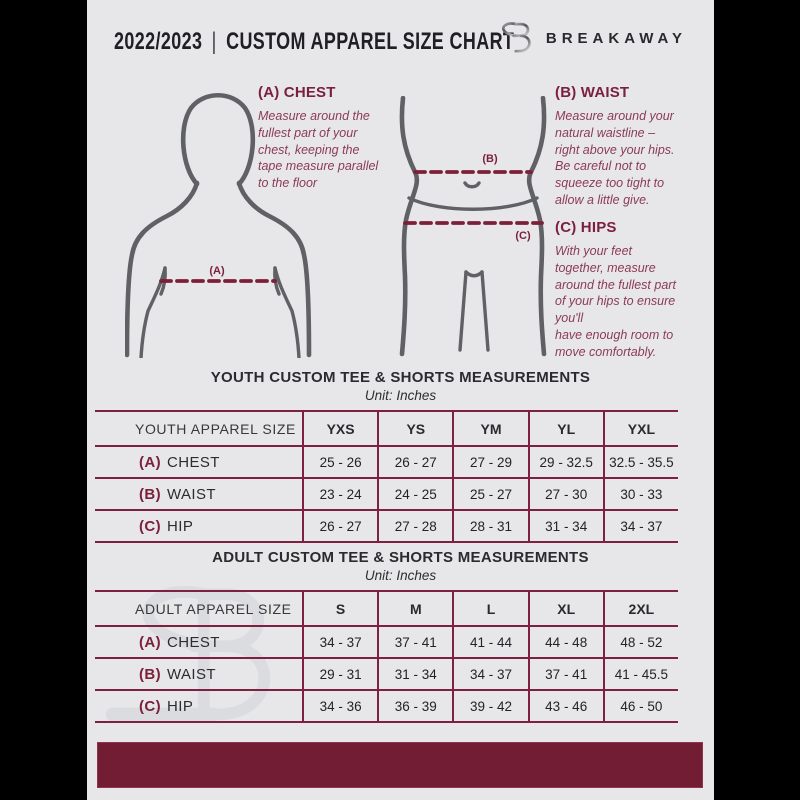 Image resolution: width=800 pixels, height=800 pixels. What do you see at coordinates (490, 463) in the screenshot?
I see `measurement-cell: 27 - 29` at bounding box center [490, 463].